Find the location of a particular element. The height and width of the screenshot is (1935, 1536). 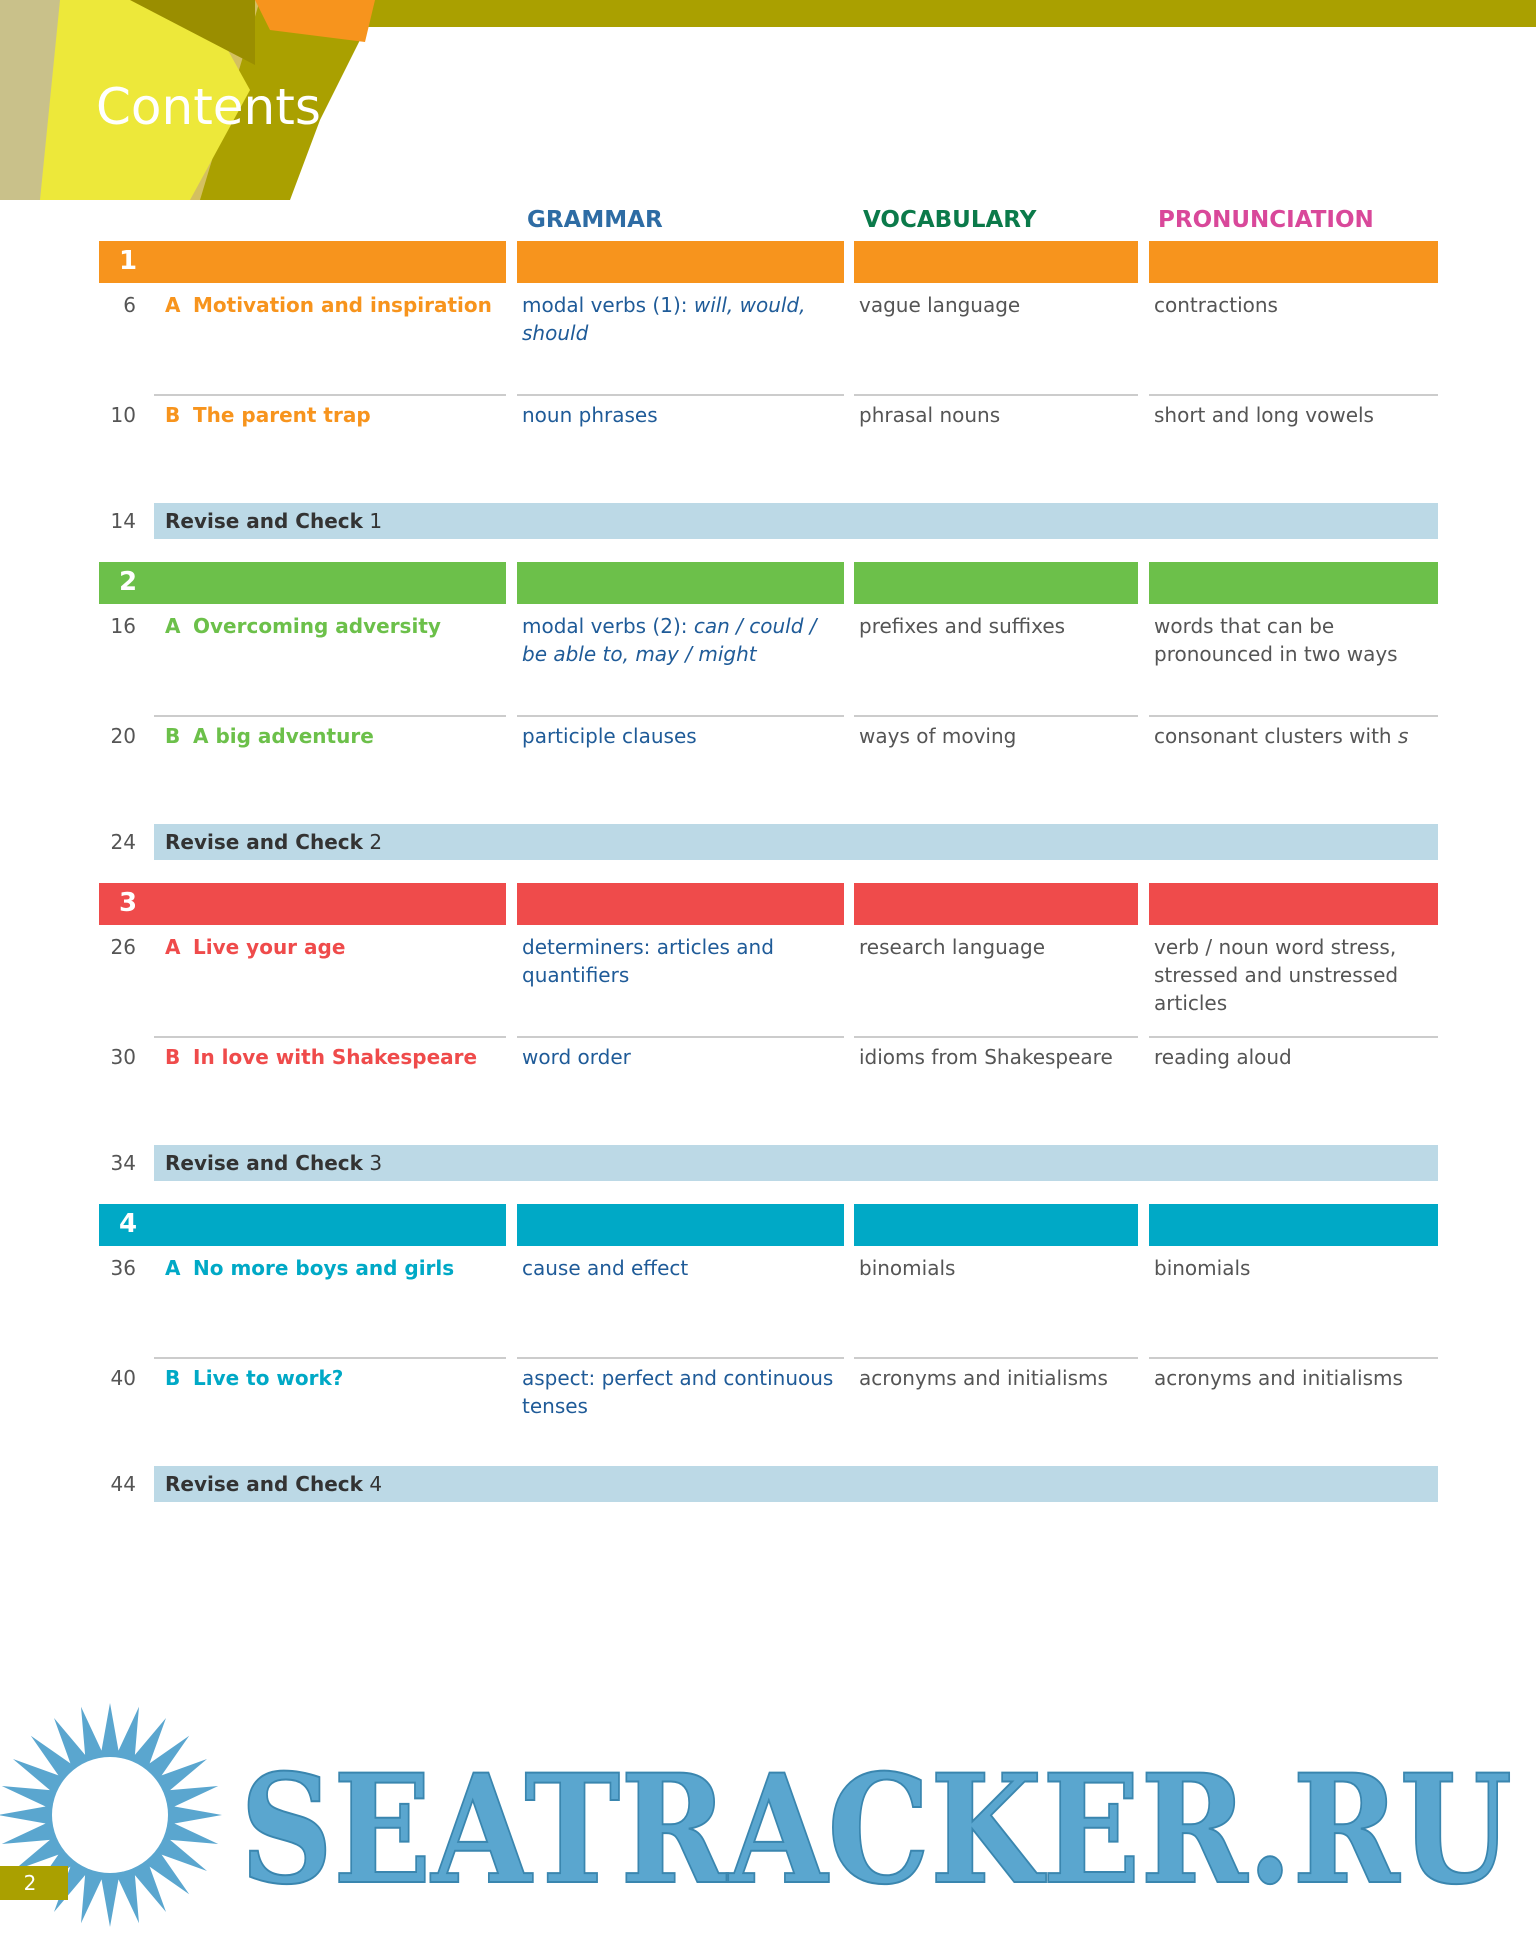

vocabulary: acronyms and initialisms is located at coordinates (998, 1378).